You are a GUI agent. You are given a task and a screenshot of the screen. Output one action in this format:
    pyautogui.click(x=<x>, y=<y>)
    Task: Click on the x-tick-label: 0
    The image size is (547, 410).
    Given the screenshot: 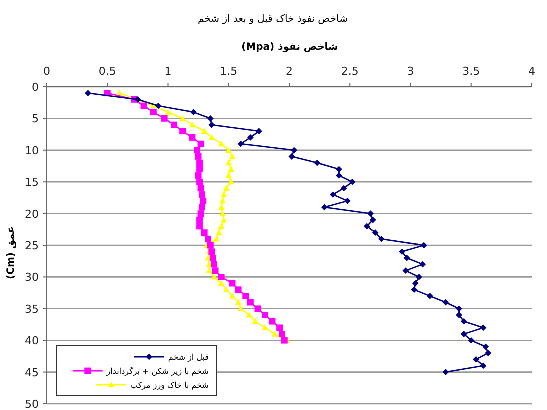 What is the action you would take?
    pyautogui.click(x=47, y=71)
    